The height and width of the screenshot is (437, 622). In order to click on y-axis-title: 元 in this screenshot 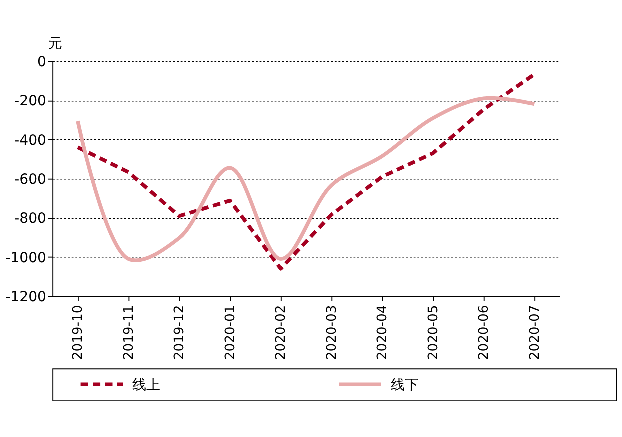, I will do `click(55, 44)`.